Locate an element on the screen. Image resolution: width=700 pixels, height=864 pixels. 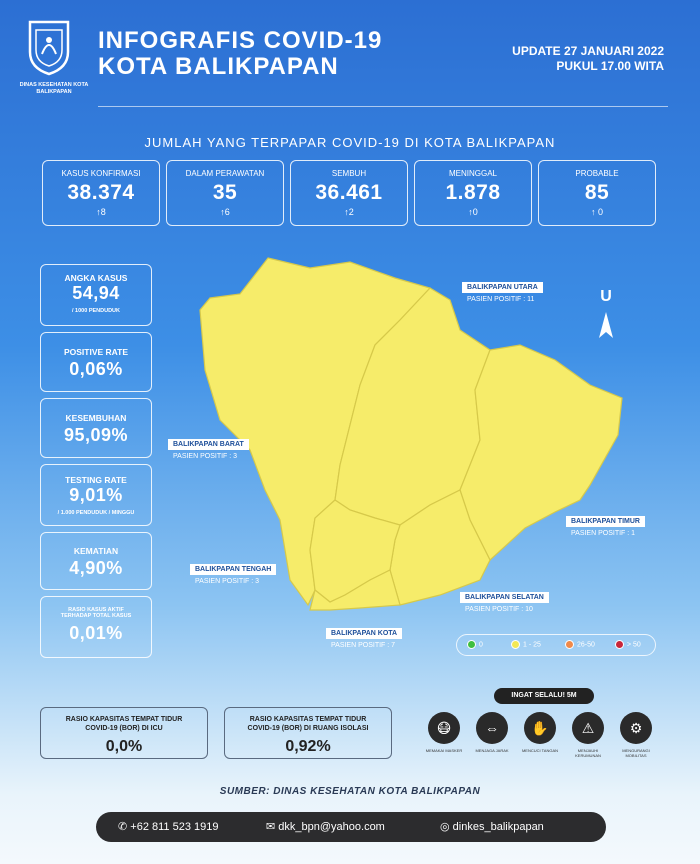
side-value: 4,90% is located at coordinates (96, 568).